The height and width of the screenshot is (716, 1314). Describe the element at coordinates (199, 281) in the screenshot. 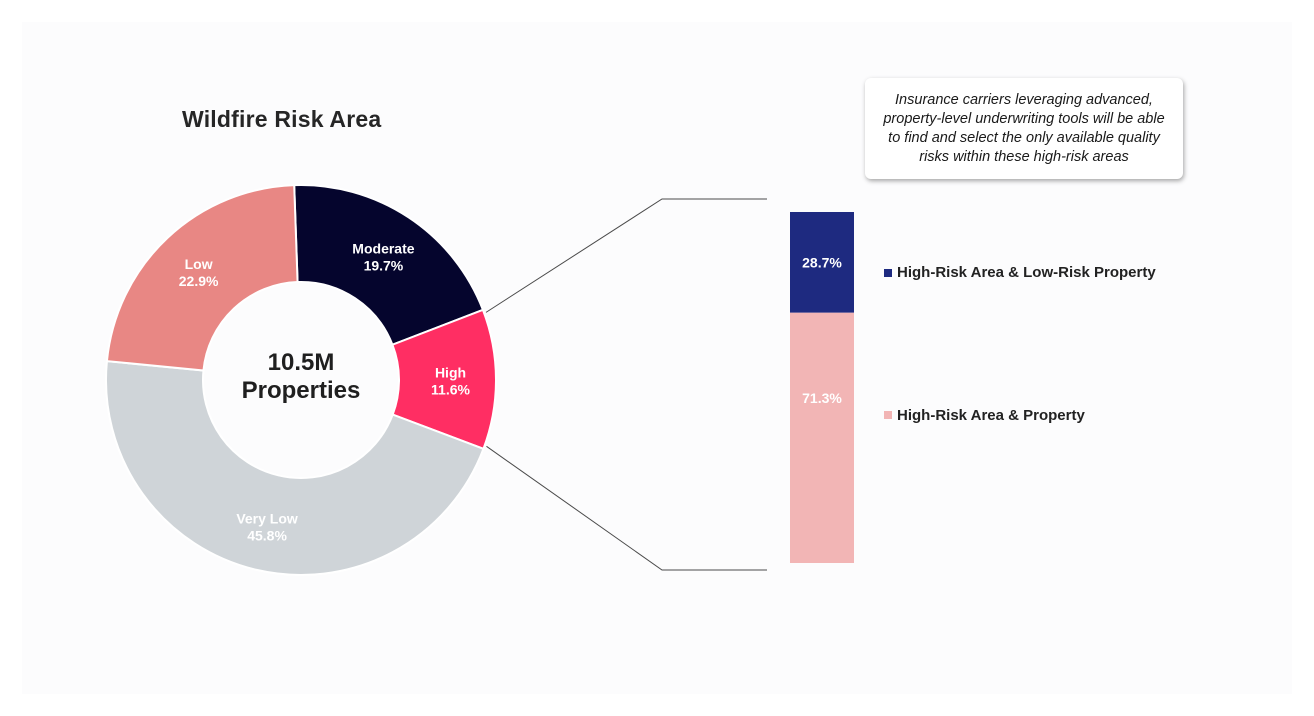

I see `slice-value-label: 22.9%` at that location.